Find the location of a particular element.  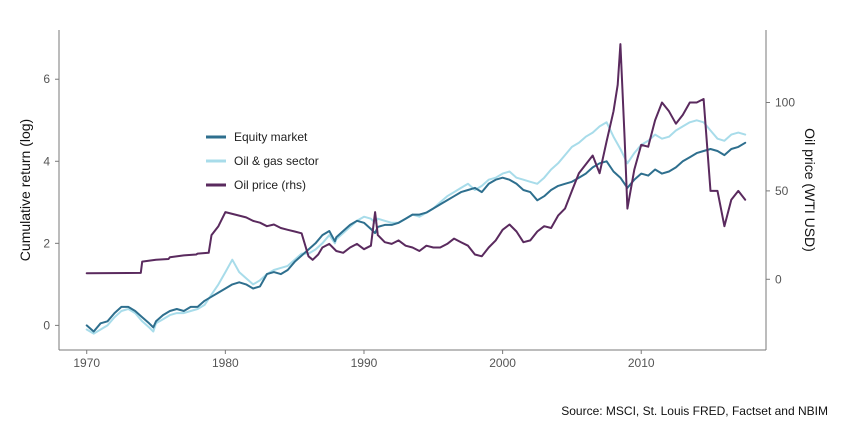

y2-tick-label: 50 is located at coordinates (782, 191).